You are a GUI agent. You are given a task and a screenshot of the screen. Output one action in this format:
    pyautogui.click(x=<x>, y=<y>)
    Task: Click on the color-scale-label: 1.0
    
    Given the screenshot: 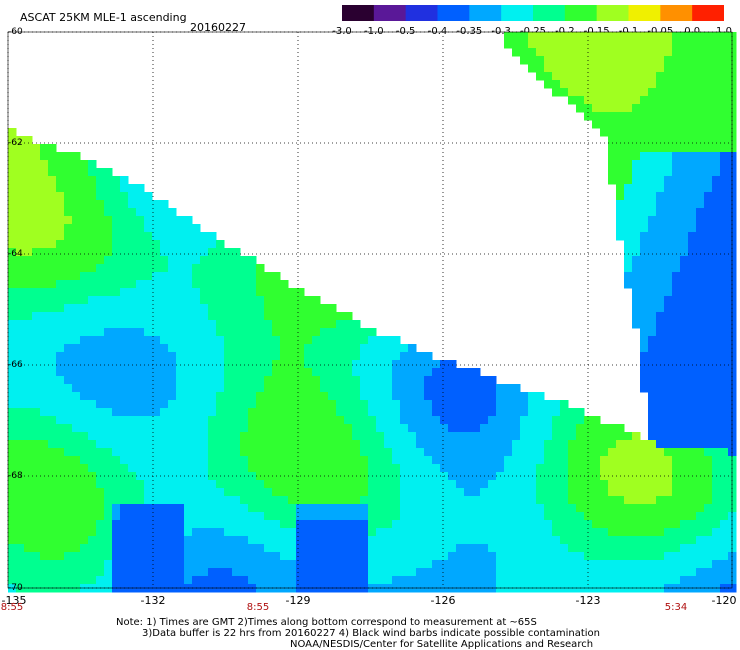 What is the action you would take?
    pyautogui.click(x=724, y=31)
    